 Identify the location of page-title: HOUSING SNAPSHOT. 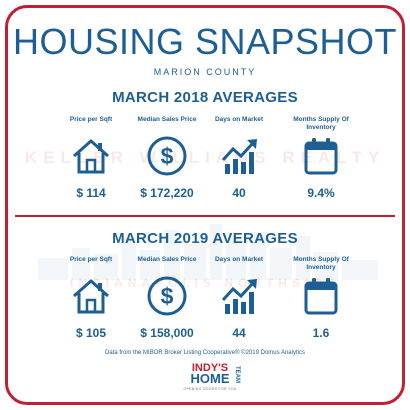
(205, 41).